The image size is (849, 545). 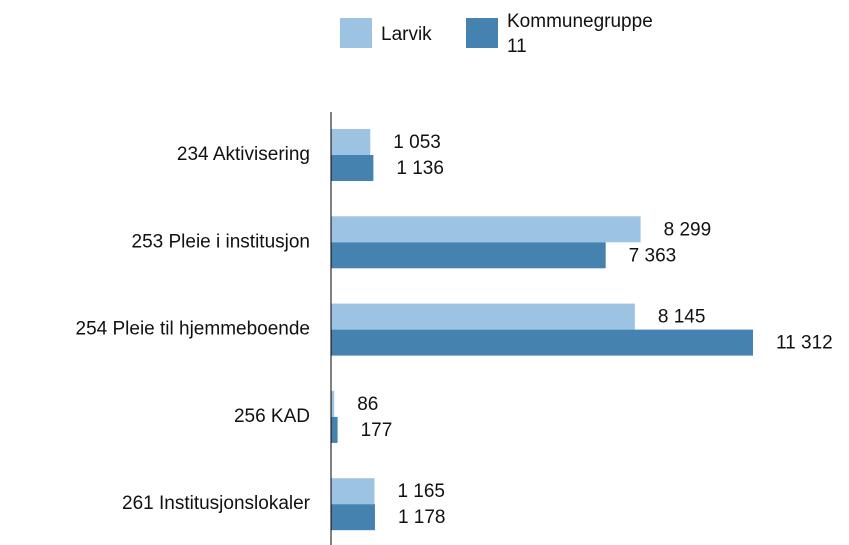 I want to click on value-label: 8 145, so click(x=682, y=317).